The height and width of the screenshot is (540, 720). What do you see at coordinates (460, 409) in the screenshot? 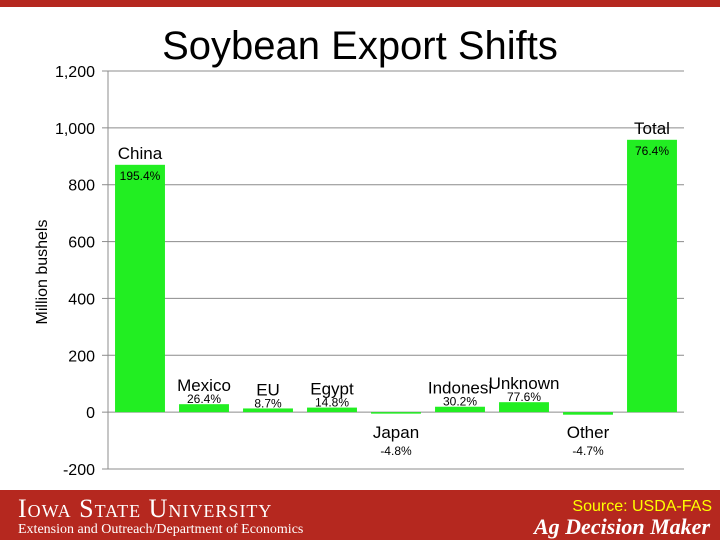
I see `bar-indonesi` at bounding box center [460, 409].